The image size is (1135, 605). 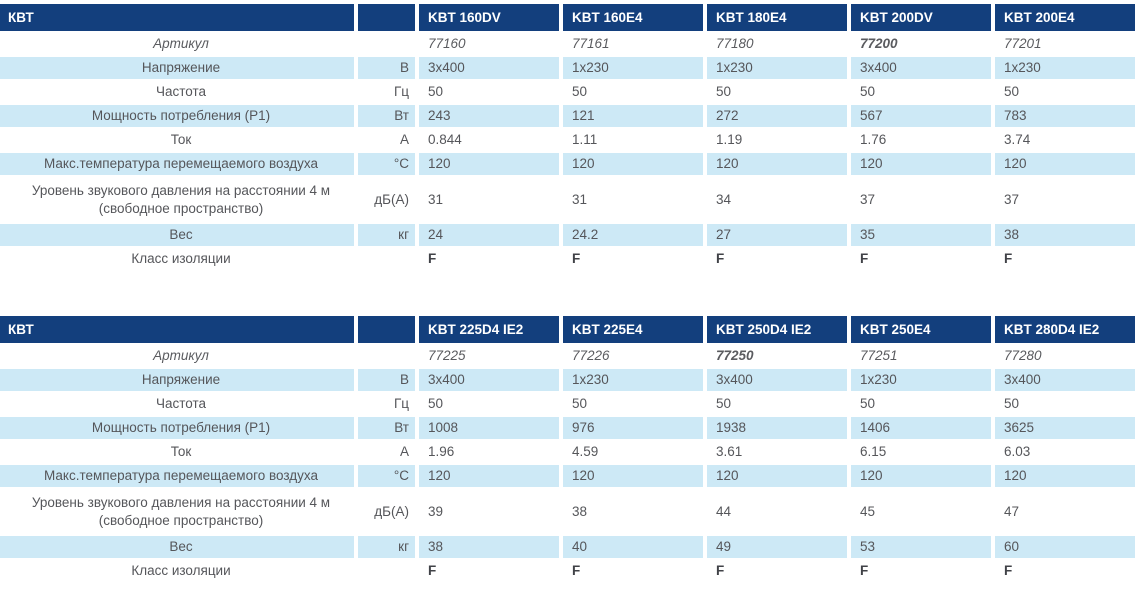 What do you see at coordinates (921, 428) in the screenshot?
I see `value-cell: 1406` at bounding box center [921, 428].